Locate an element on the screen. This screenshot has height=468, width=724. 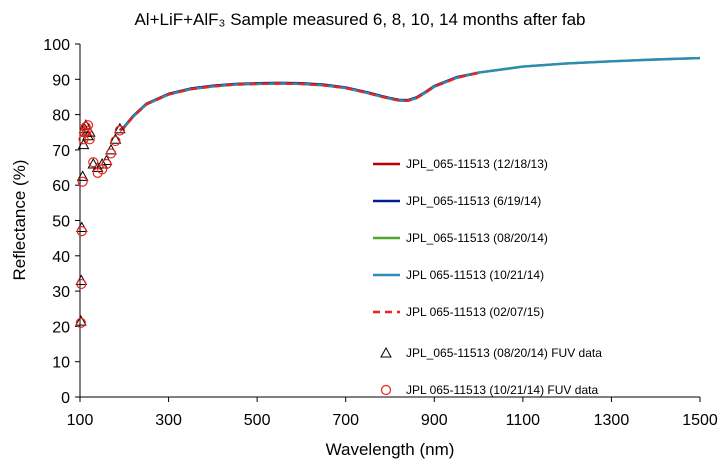
y-tick-label: 10 is located at coordinates (61, 363).